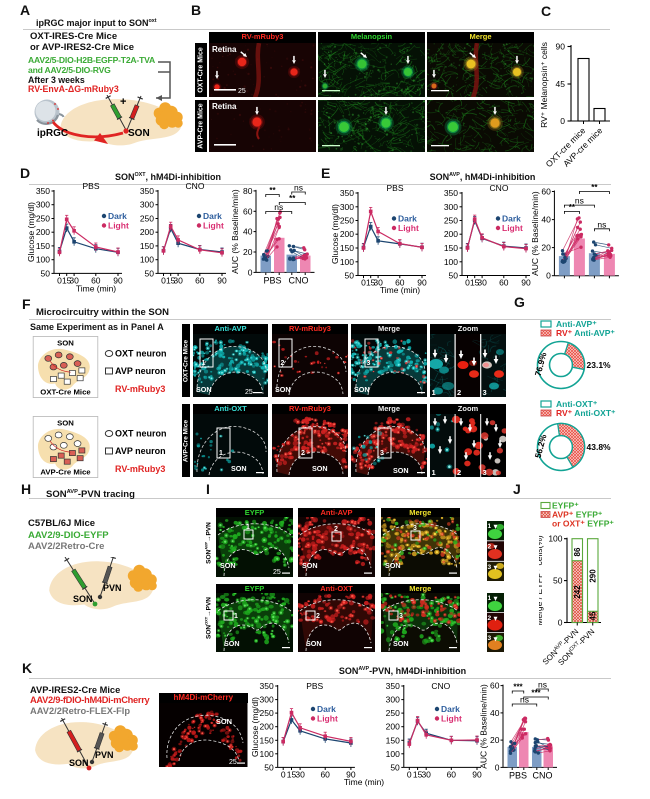 The image size is (650, 799). What do you see at coordinates (544, 85) in the screenshot?
I see `svg-text: RV⁺ Melanopsin⁺ cells` at bounding box center [544, 85].